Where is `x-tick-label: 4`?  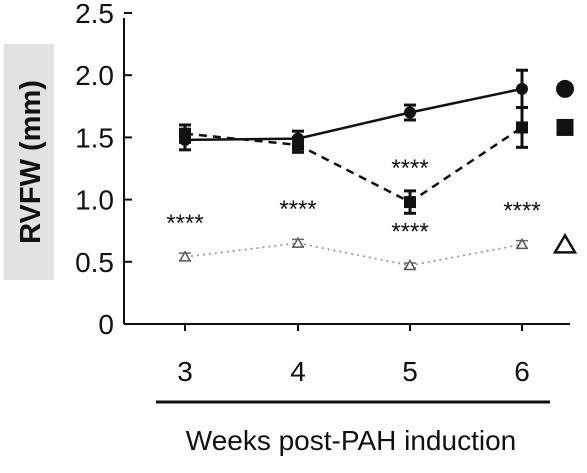
x-tick-label: 4 is located at coordinates (298, 371).